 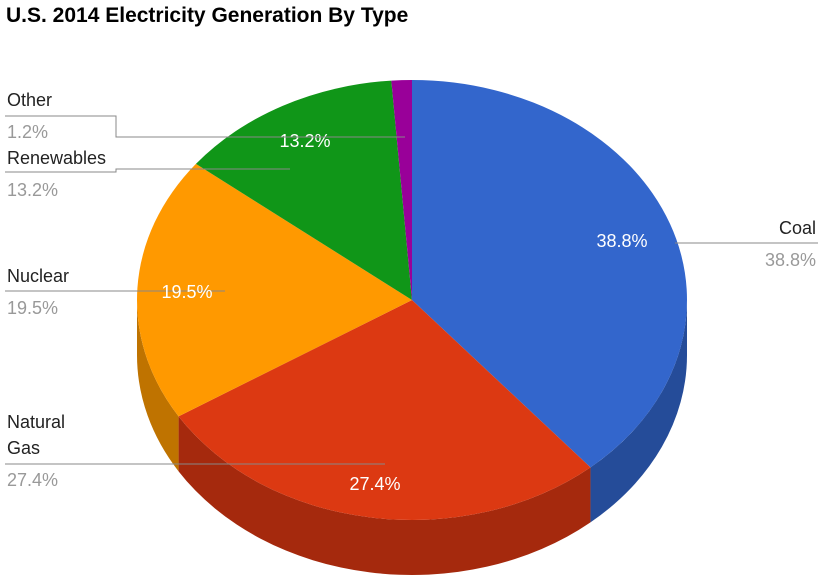 What do you see at coordinates (56, 158) in the screenshot?
I see `label-renewables: Renewables` at bounding box center [56, 158].